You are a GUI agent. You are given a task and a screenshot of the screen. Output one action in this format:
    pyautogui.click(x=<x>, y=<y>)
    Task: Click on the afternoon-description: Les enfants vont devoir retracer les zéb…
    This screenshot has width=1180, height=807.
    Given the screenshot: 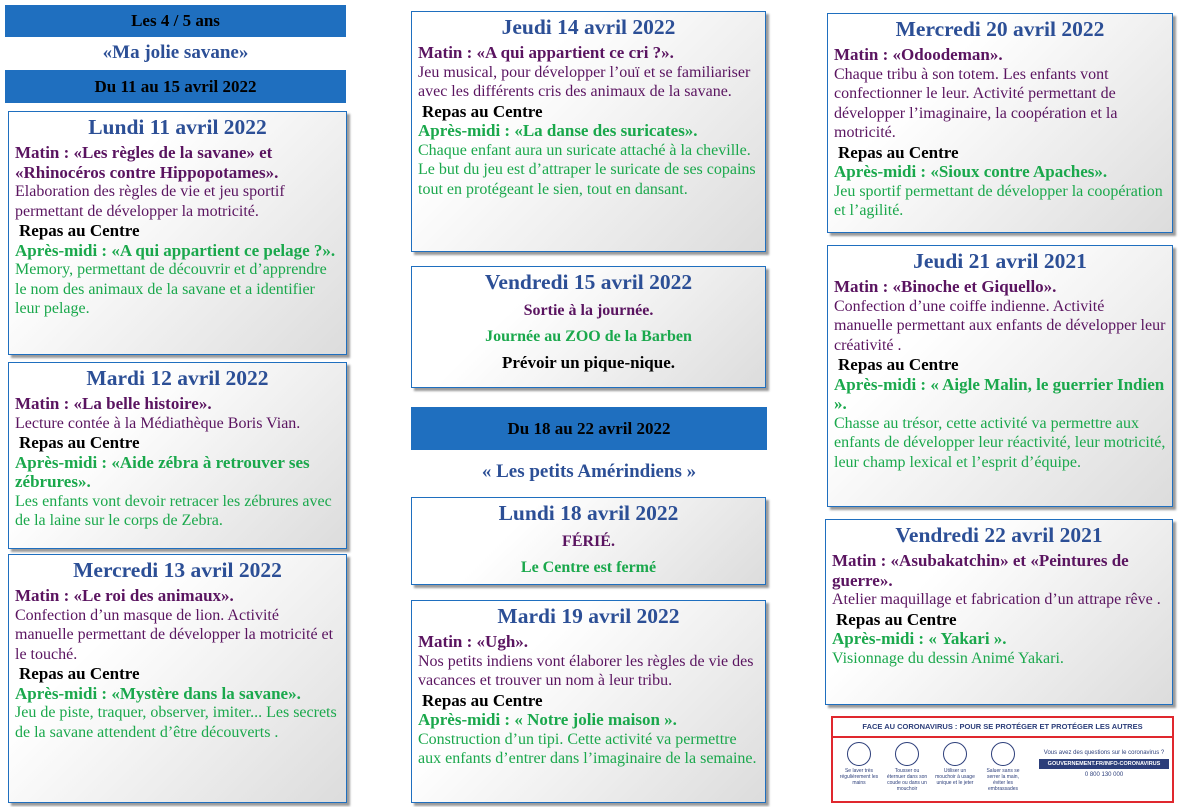 What is the action you would take?
    pyautogui.click(x=173, y=511)
    